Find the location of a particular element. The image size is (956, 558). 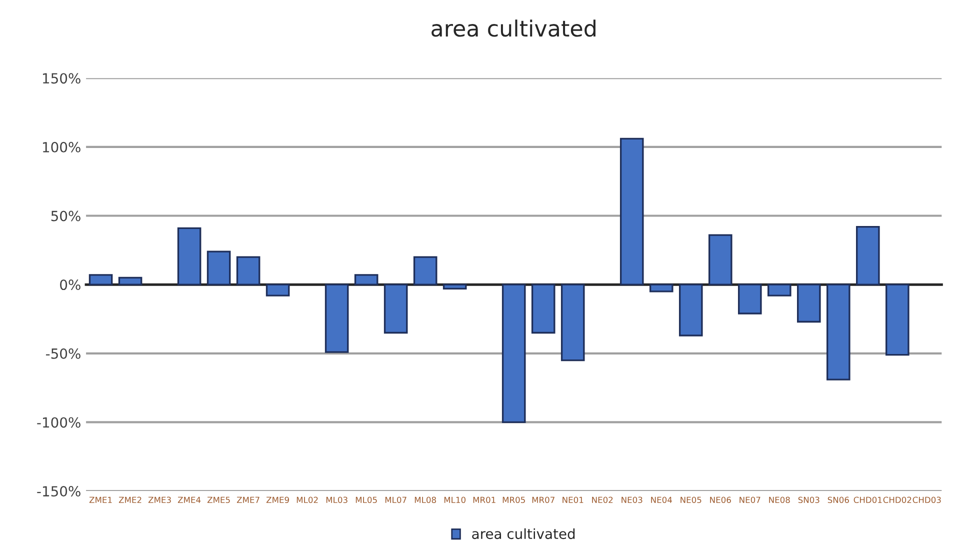

x-tick-label: NE02 is located at coordinates (602, 500).